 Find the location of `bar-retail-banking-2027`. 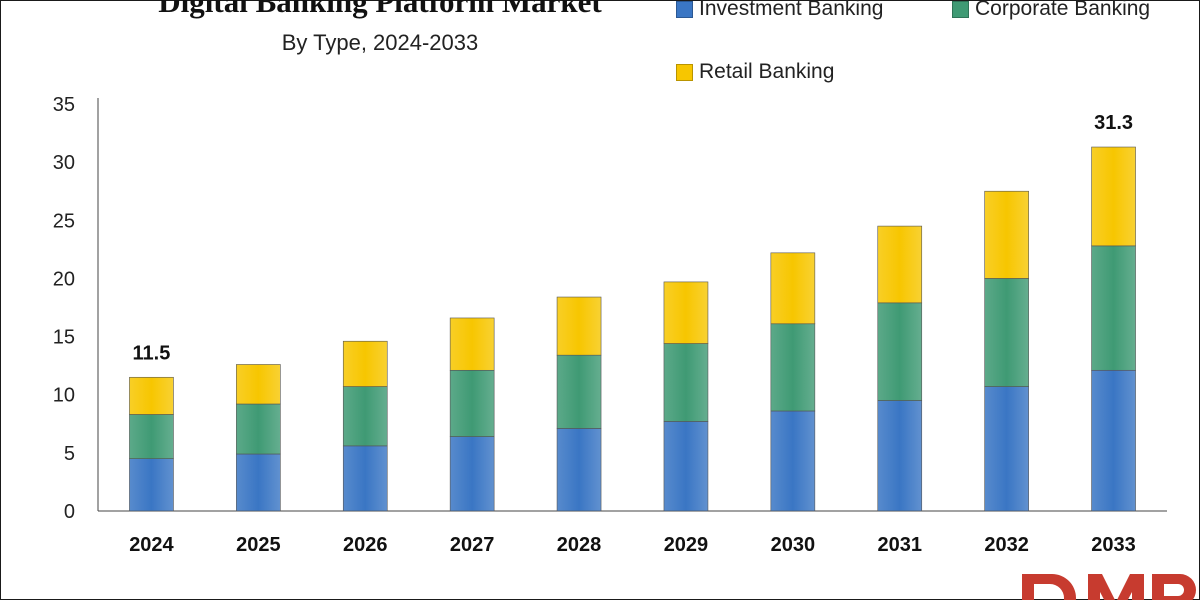

bar-retail-banking-2027 is located at coordinates (472, 344).